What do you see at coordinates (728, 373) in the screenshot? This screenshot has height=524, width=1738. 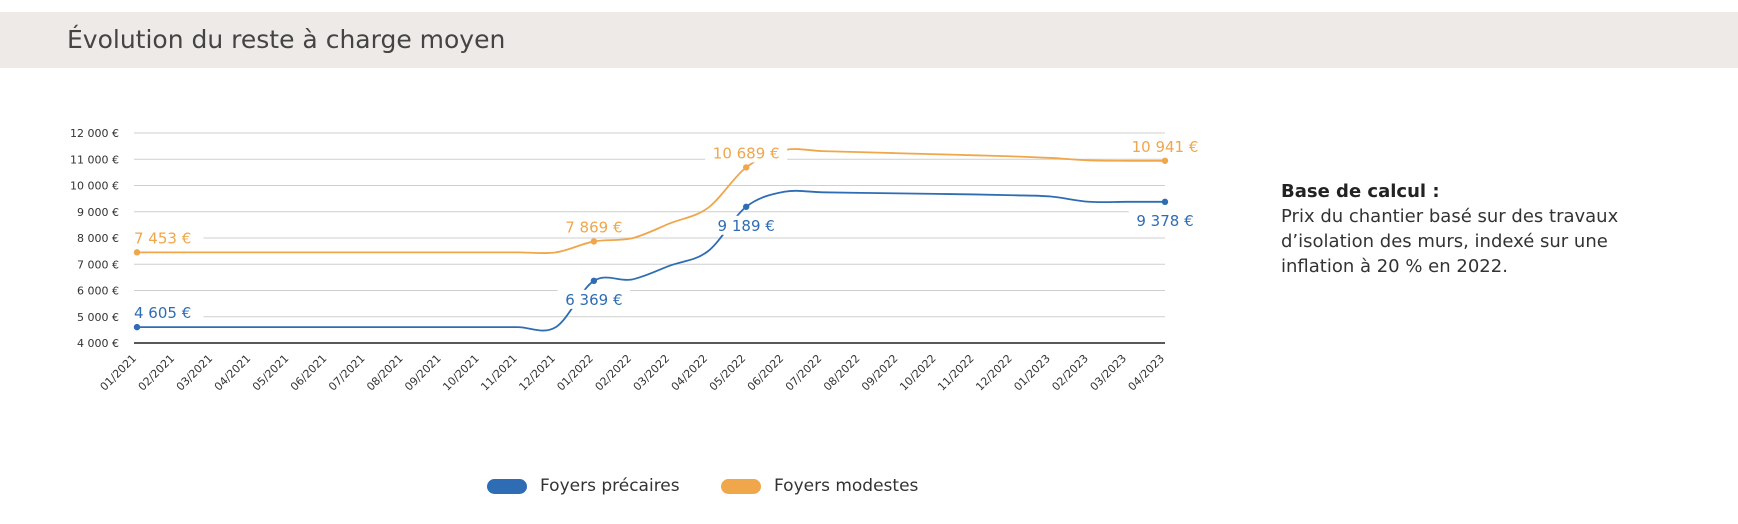 I see `x-tick-label: 05/2022` at bounding box center [728, 373].